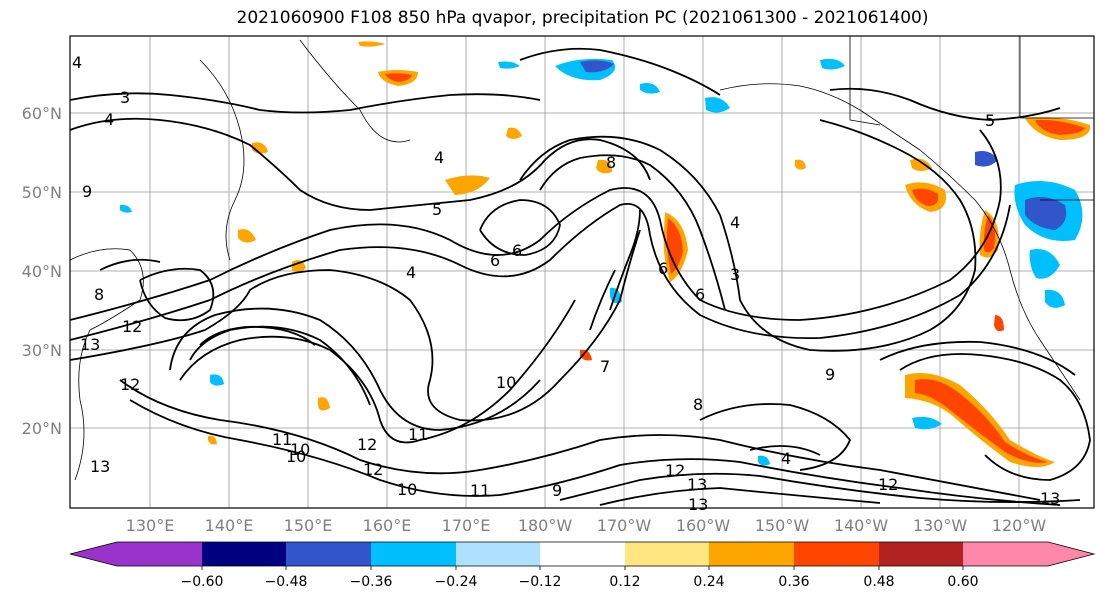 The image size is (1105, 601). I want to click on colorbar-tick-label: 0.48, so click(878, 582).